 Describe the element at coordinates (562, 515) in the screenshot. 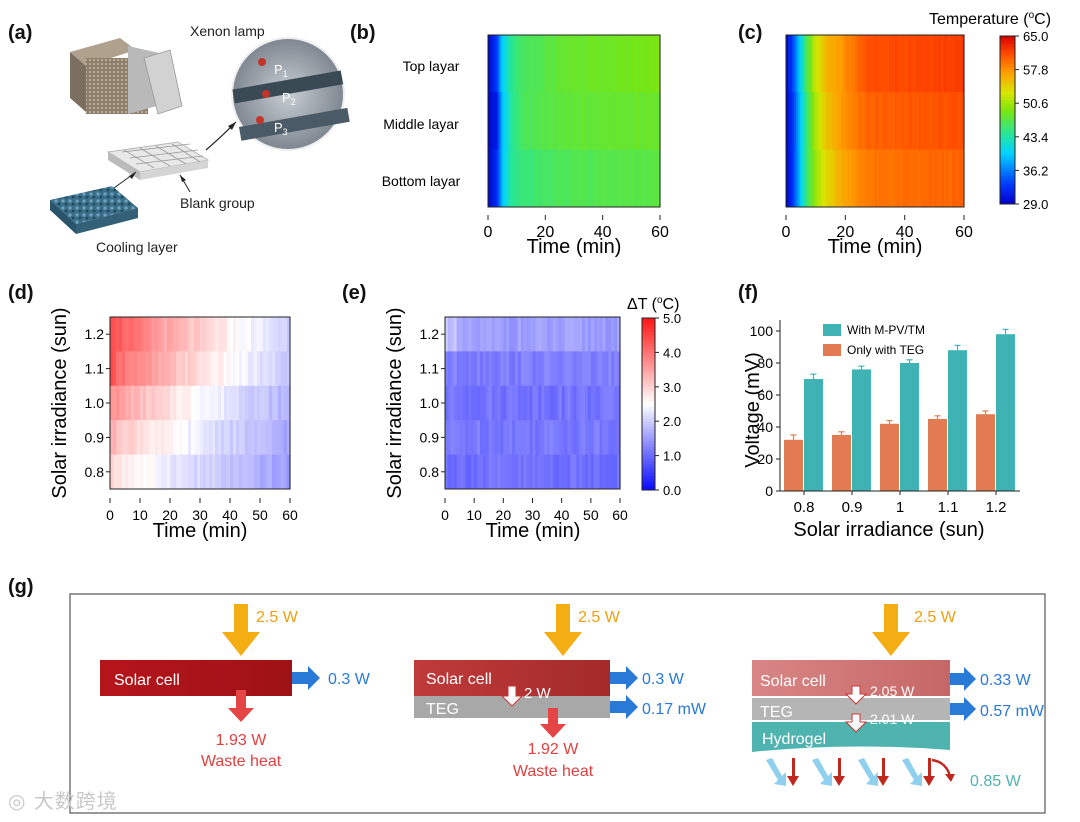

I see `e-xtick-label: 40` at that location.